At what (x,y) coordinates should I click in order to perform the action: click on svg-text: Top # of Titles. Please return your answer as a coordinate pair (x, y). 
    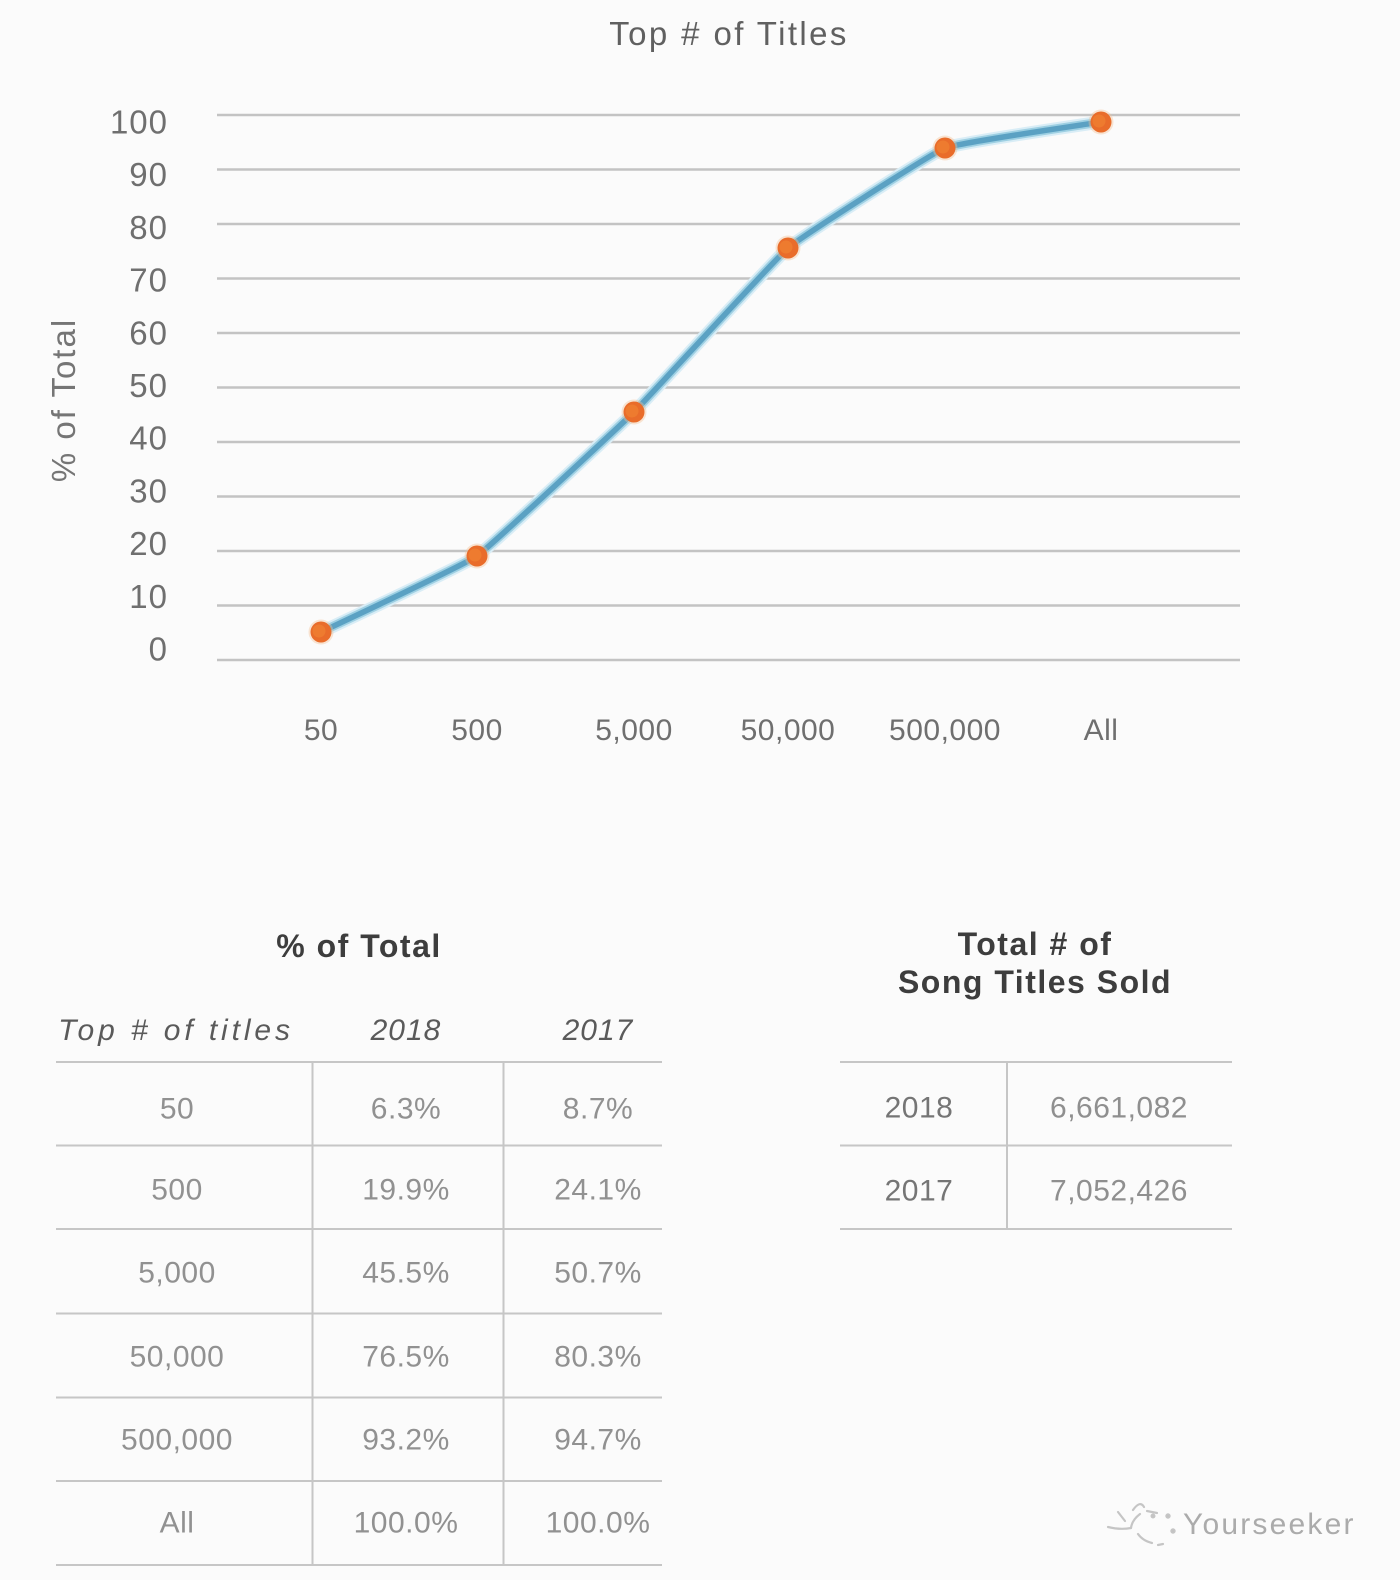
    Looking at the image, I should click on (729, 33).